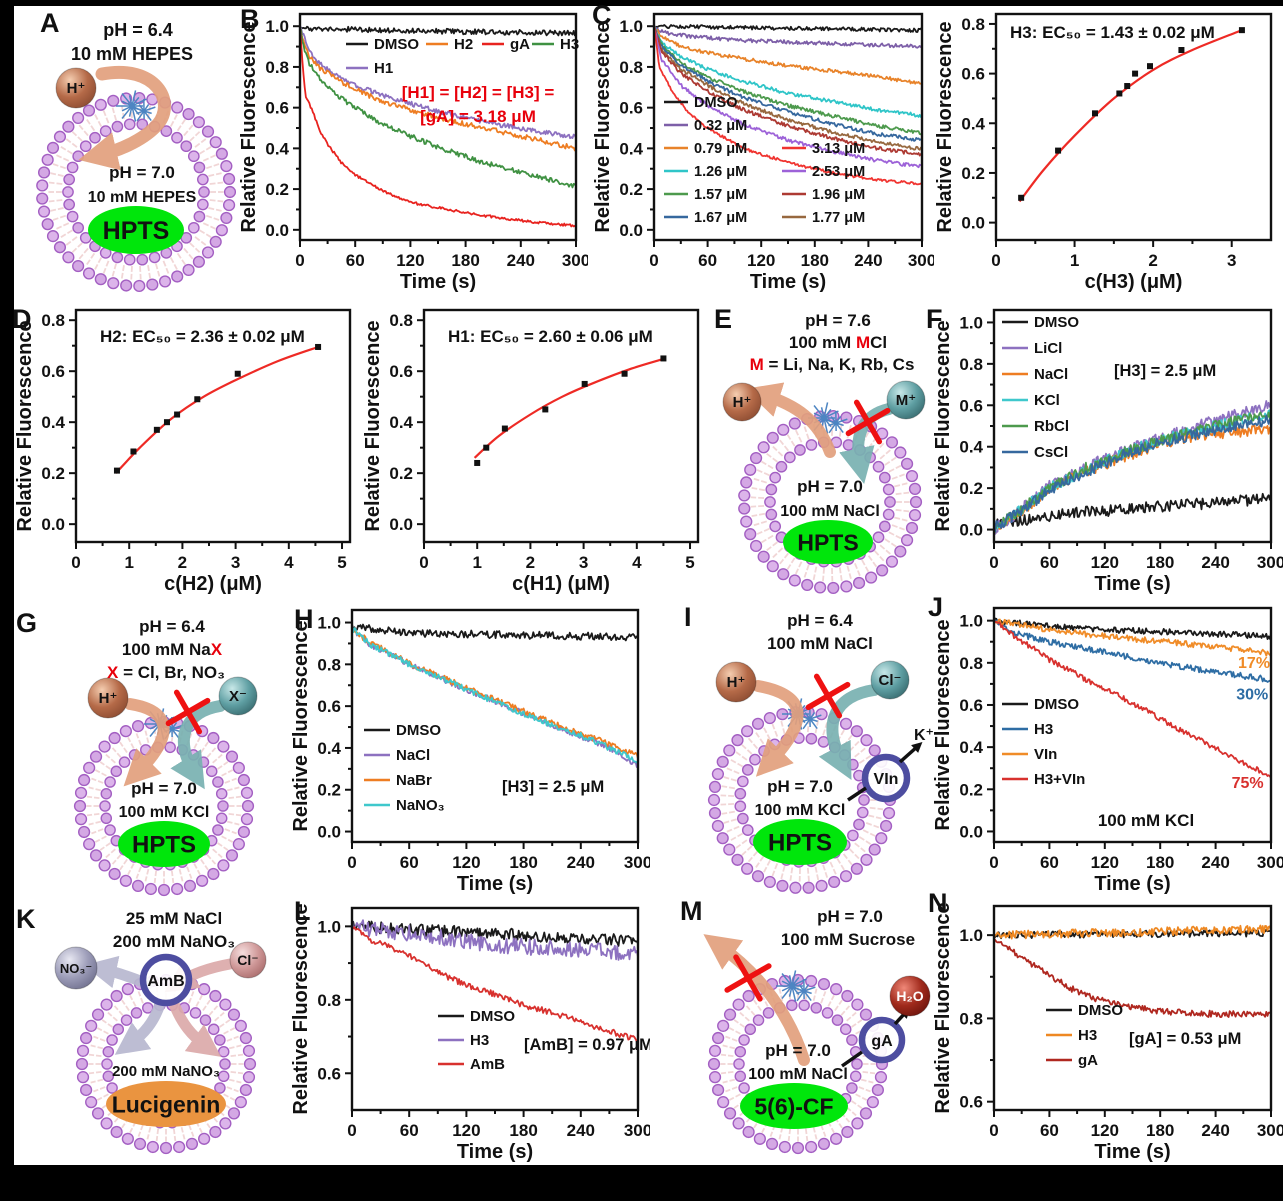 Image resolution: width=1283 pixels, height=1201 pixels. Describe the element at coordinates (304, 619) in the screenshot. I see `panel-letter-H: H` at that location.